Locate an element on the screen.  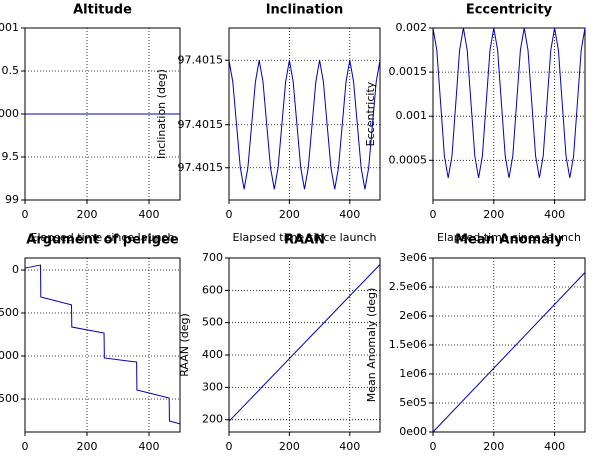
y-tick-label: 0.001 is located at coordinates (412, 115).